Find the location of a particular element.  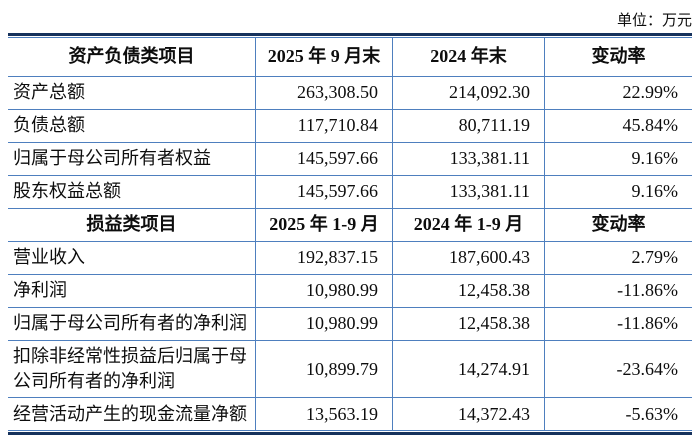

row-label-cell: 经营活动产生的现金流量净额 is located at coordinates (130, 413).